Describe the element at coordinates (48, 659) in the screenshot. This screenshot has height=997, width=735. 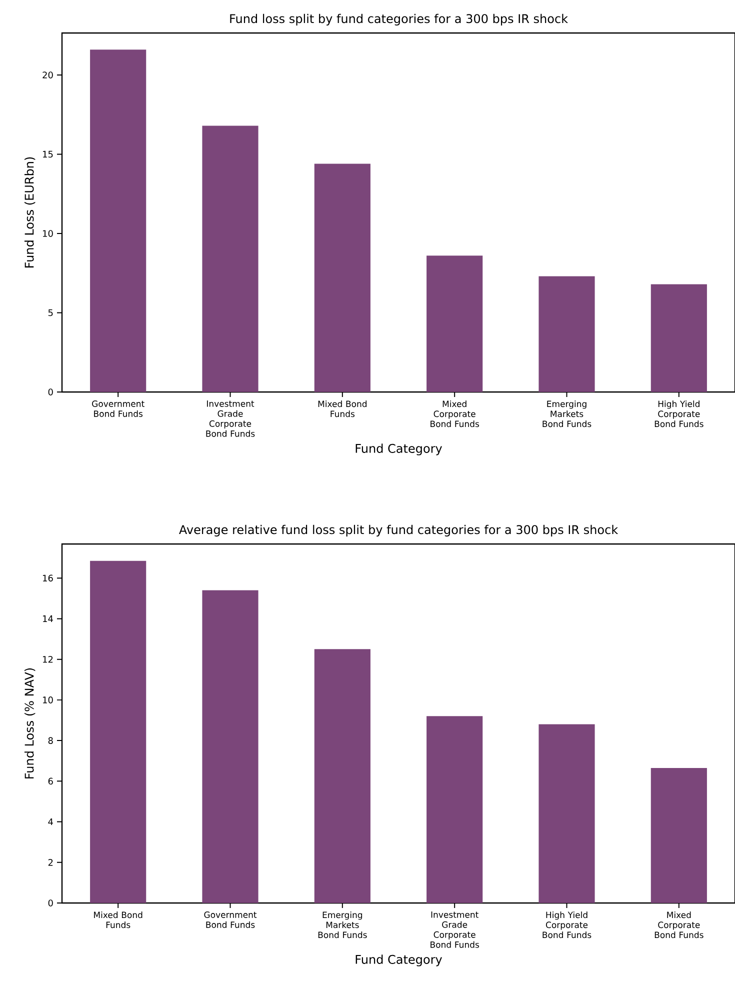
I see `y-tick-label: 12` at that location.